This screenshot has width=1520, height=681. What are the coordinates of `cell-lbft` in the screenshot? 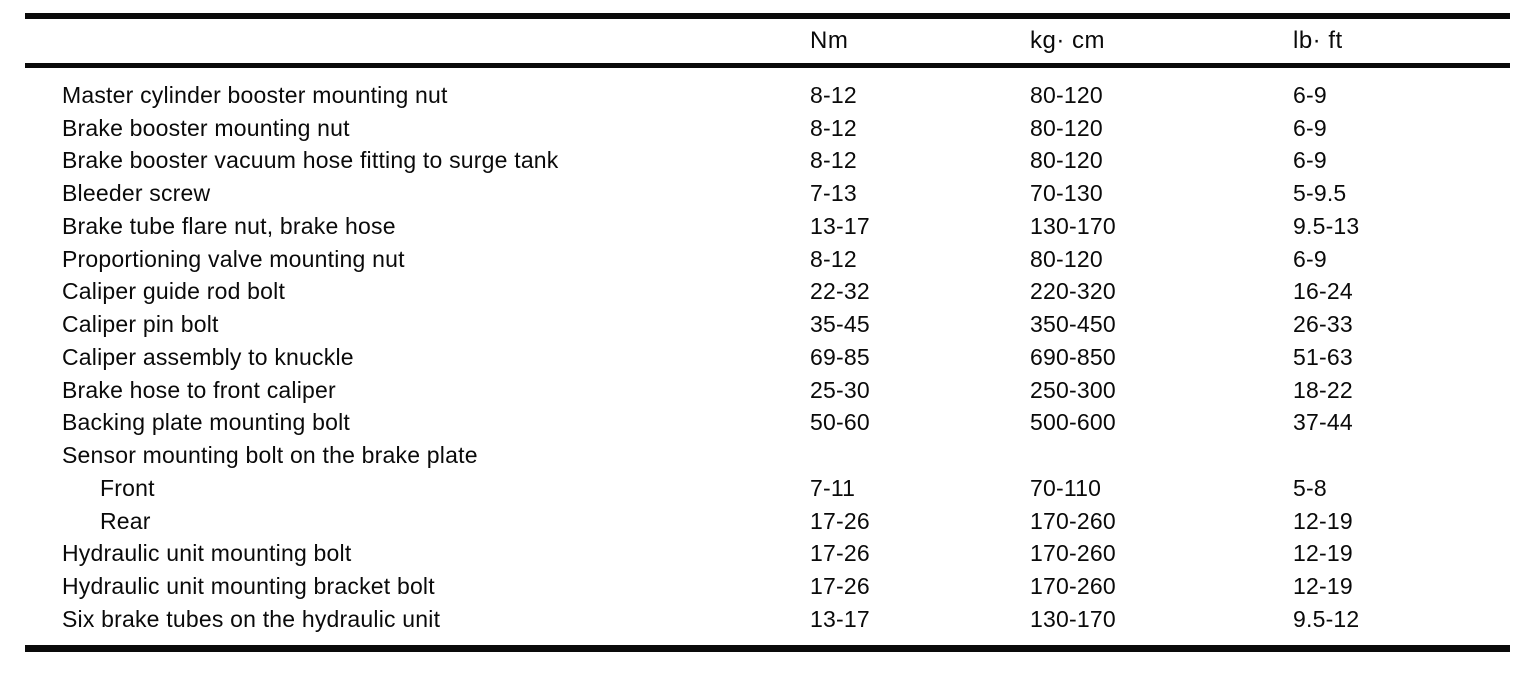 It's located at (1401, 455).